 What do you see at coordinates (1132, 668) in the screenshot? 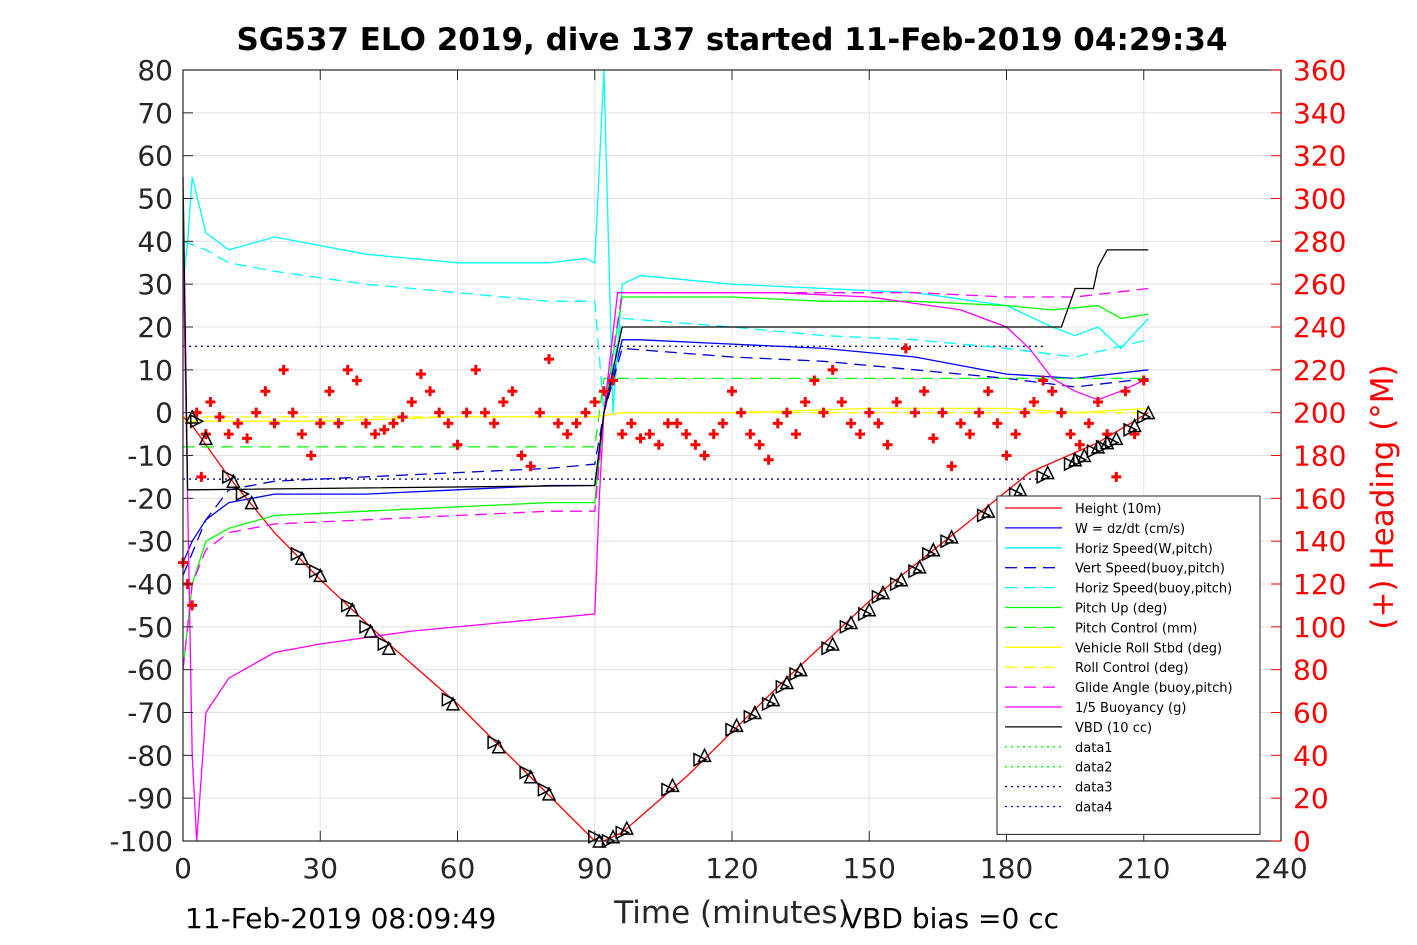
I see `legend-entry: Roll Control (deg)` at bounding box center [1132, 668].